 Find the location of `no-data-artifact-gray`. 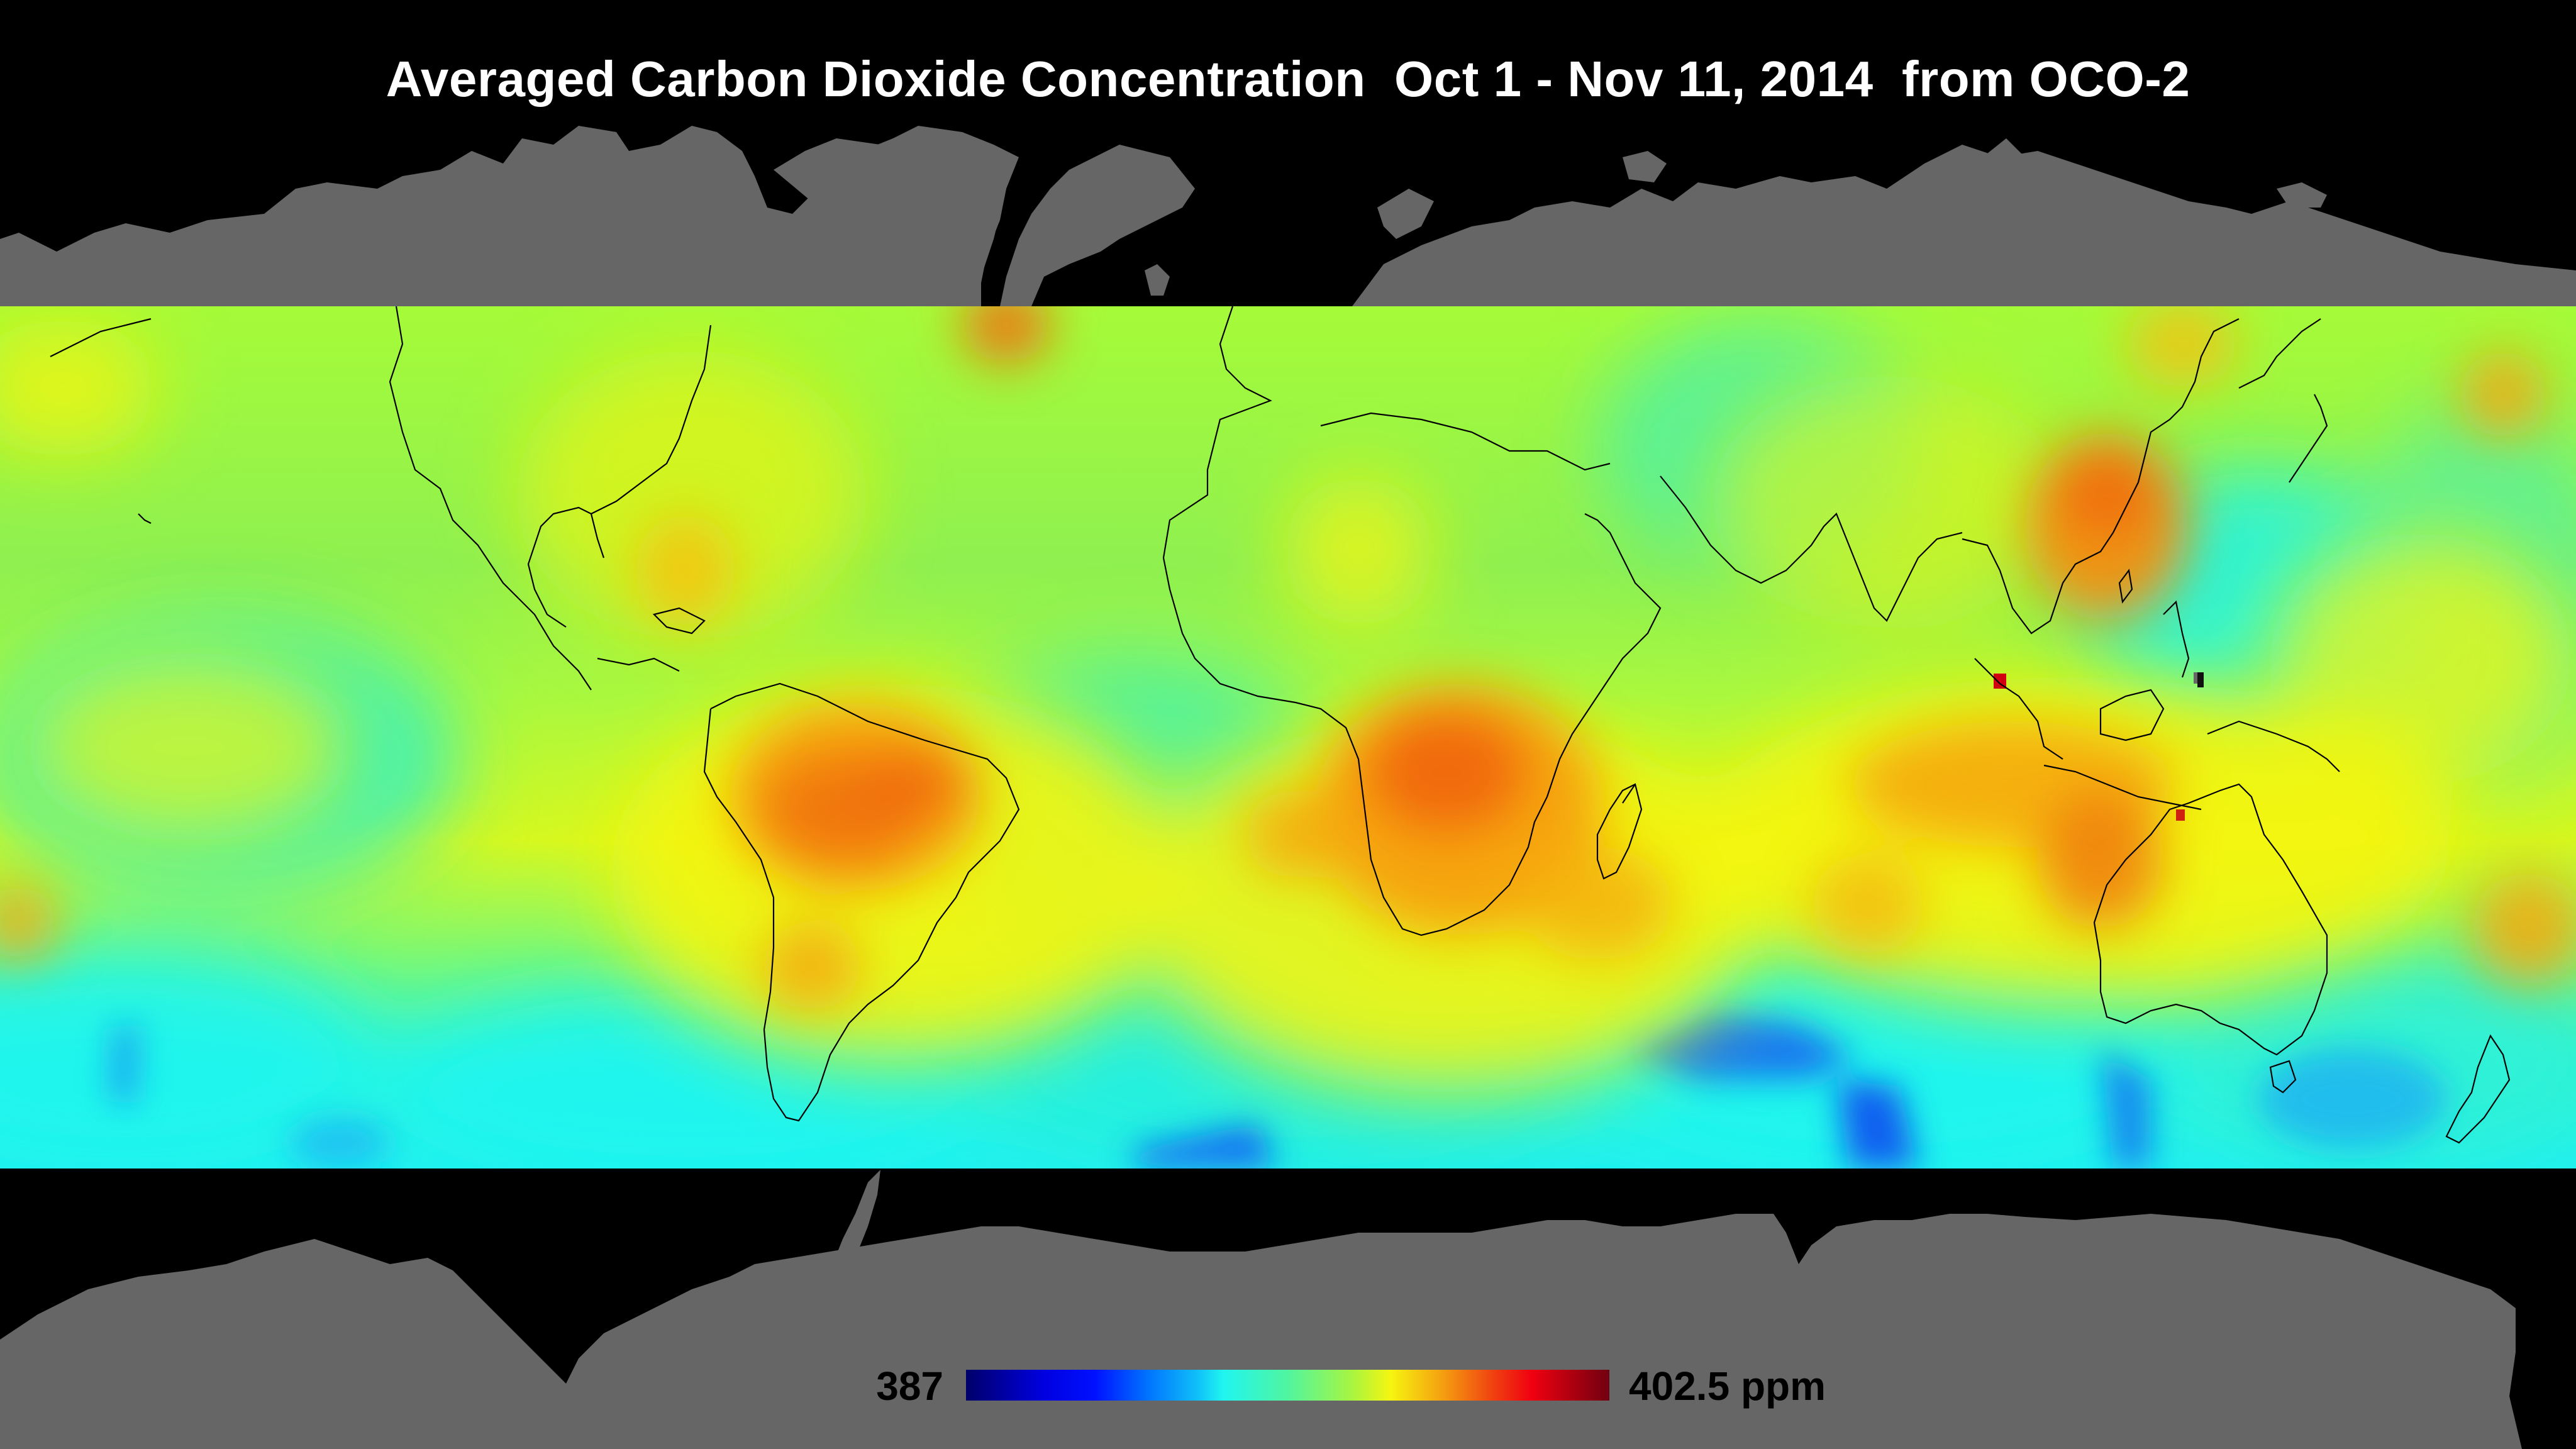

no-data-artifact-gray is located at coordinates (2195, 678).